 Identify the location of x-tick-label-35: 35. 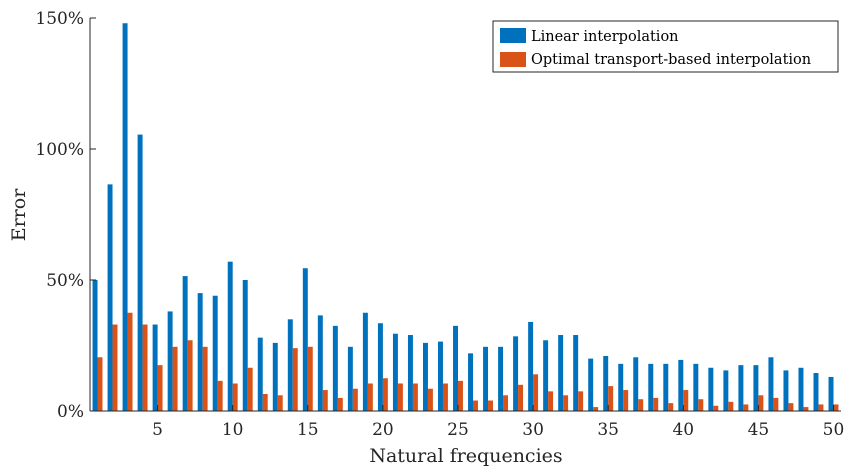
(608, 430).